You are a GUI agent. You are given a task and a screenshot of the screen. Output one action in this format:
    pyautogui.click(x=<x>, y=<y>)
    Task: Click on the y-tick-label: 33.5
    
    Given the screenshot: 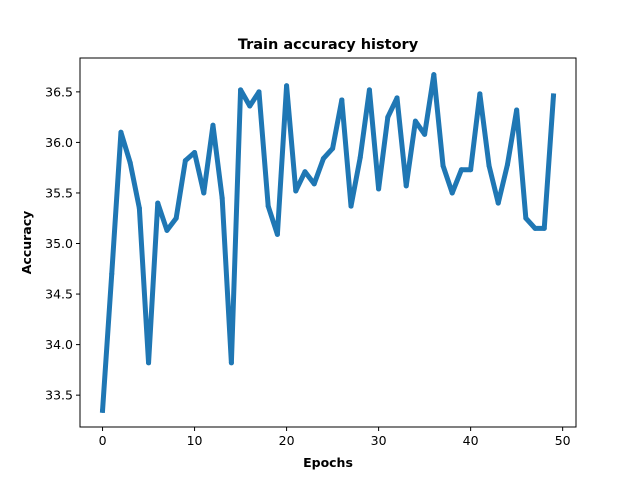 What is the action you would take?
    pyautogui.click(x=59, y=395)
    